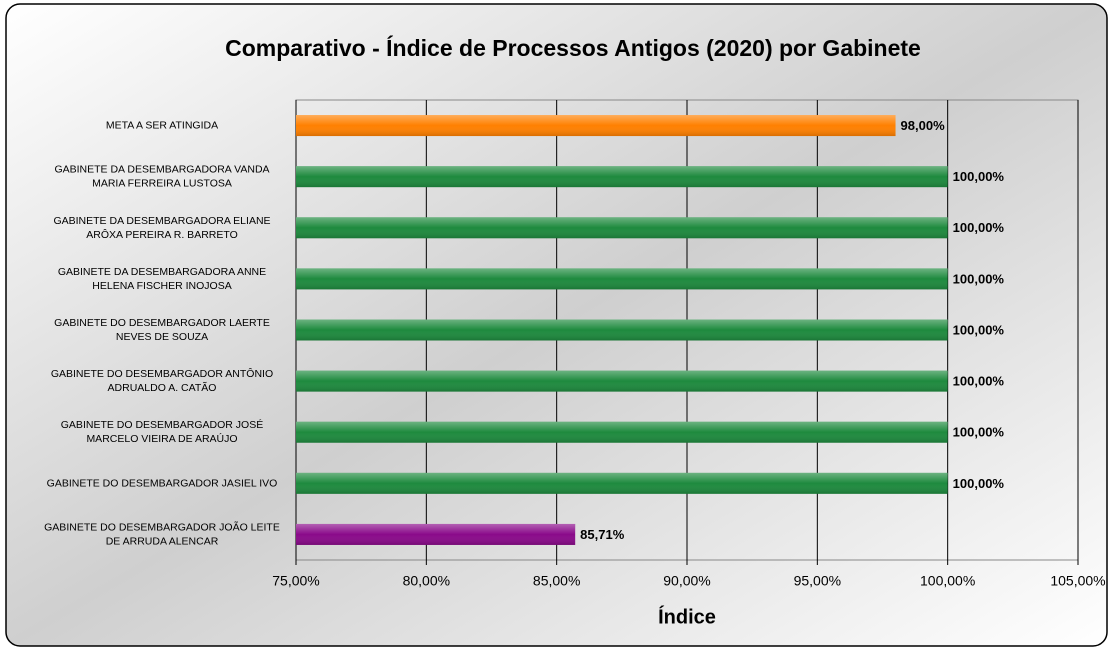 Image resolution: width=1111 pixels, height=650 pixels. I want to click on x-tick-label: 90,00%, so click(686, 581).